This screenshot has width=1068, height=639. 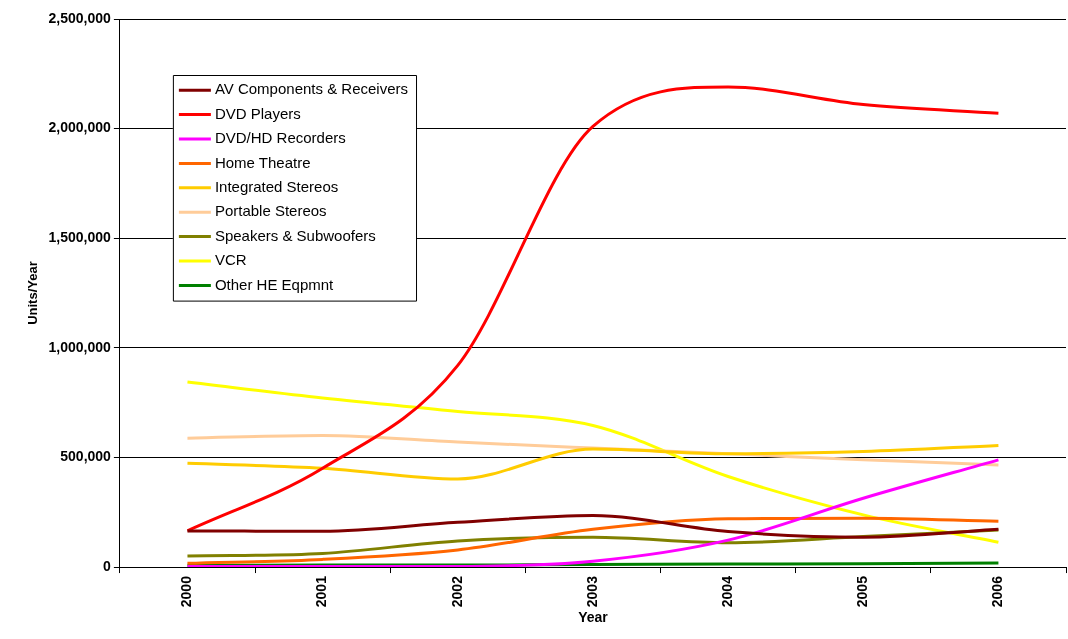 What do you see at coordinates (80, 237) in the screenshot?
I see `y-tick-label: 1,500,000` at bounding box center [80, 237].